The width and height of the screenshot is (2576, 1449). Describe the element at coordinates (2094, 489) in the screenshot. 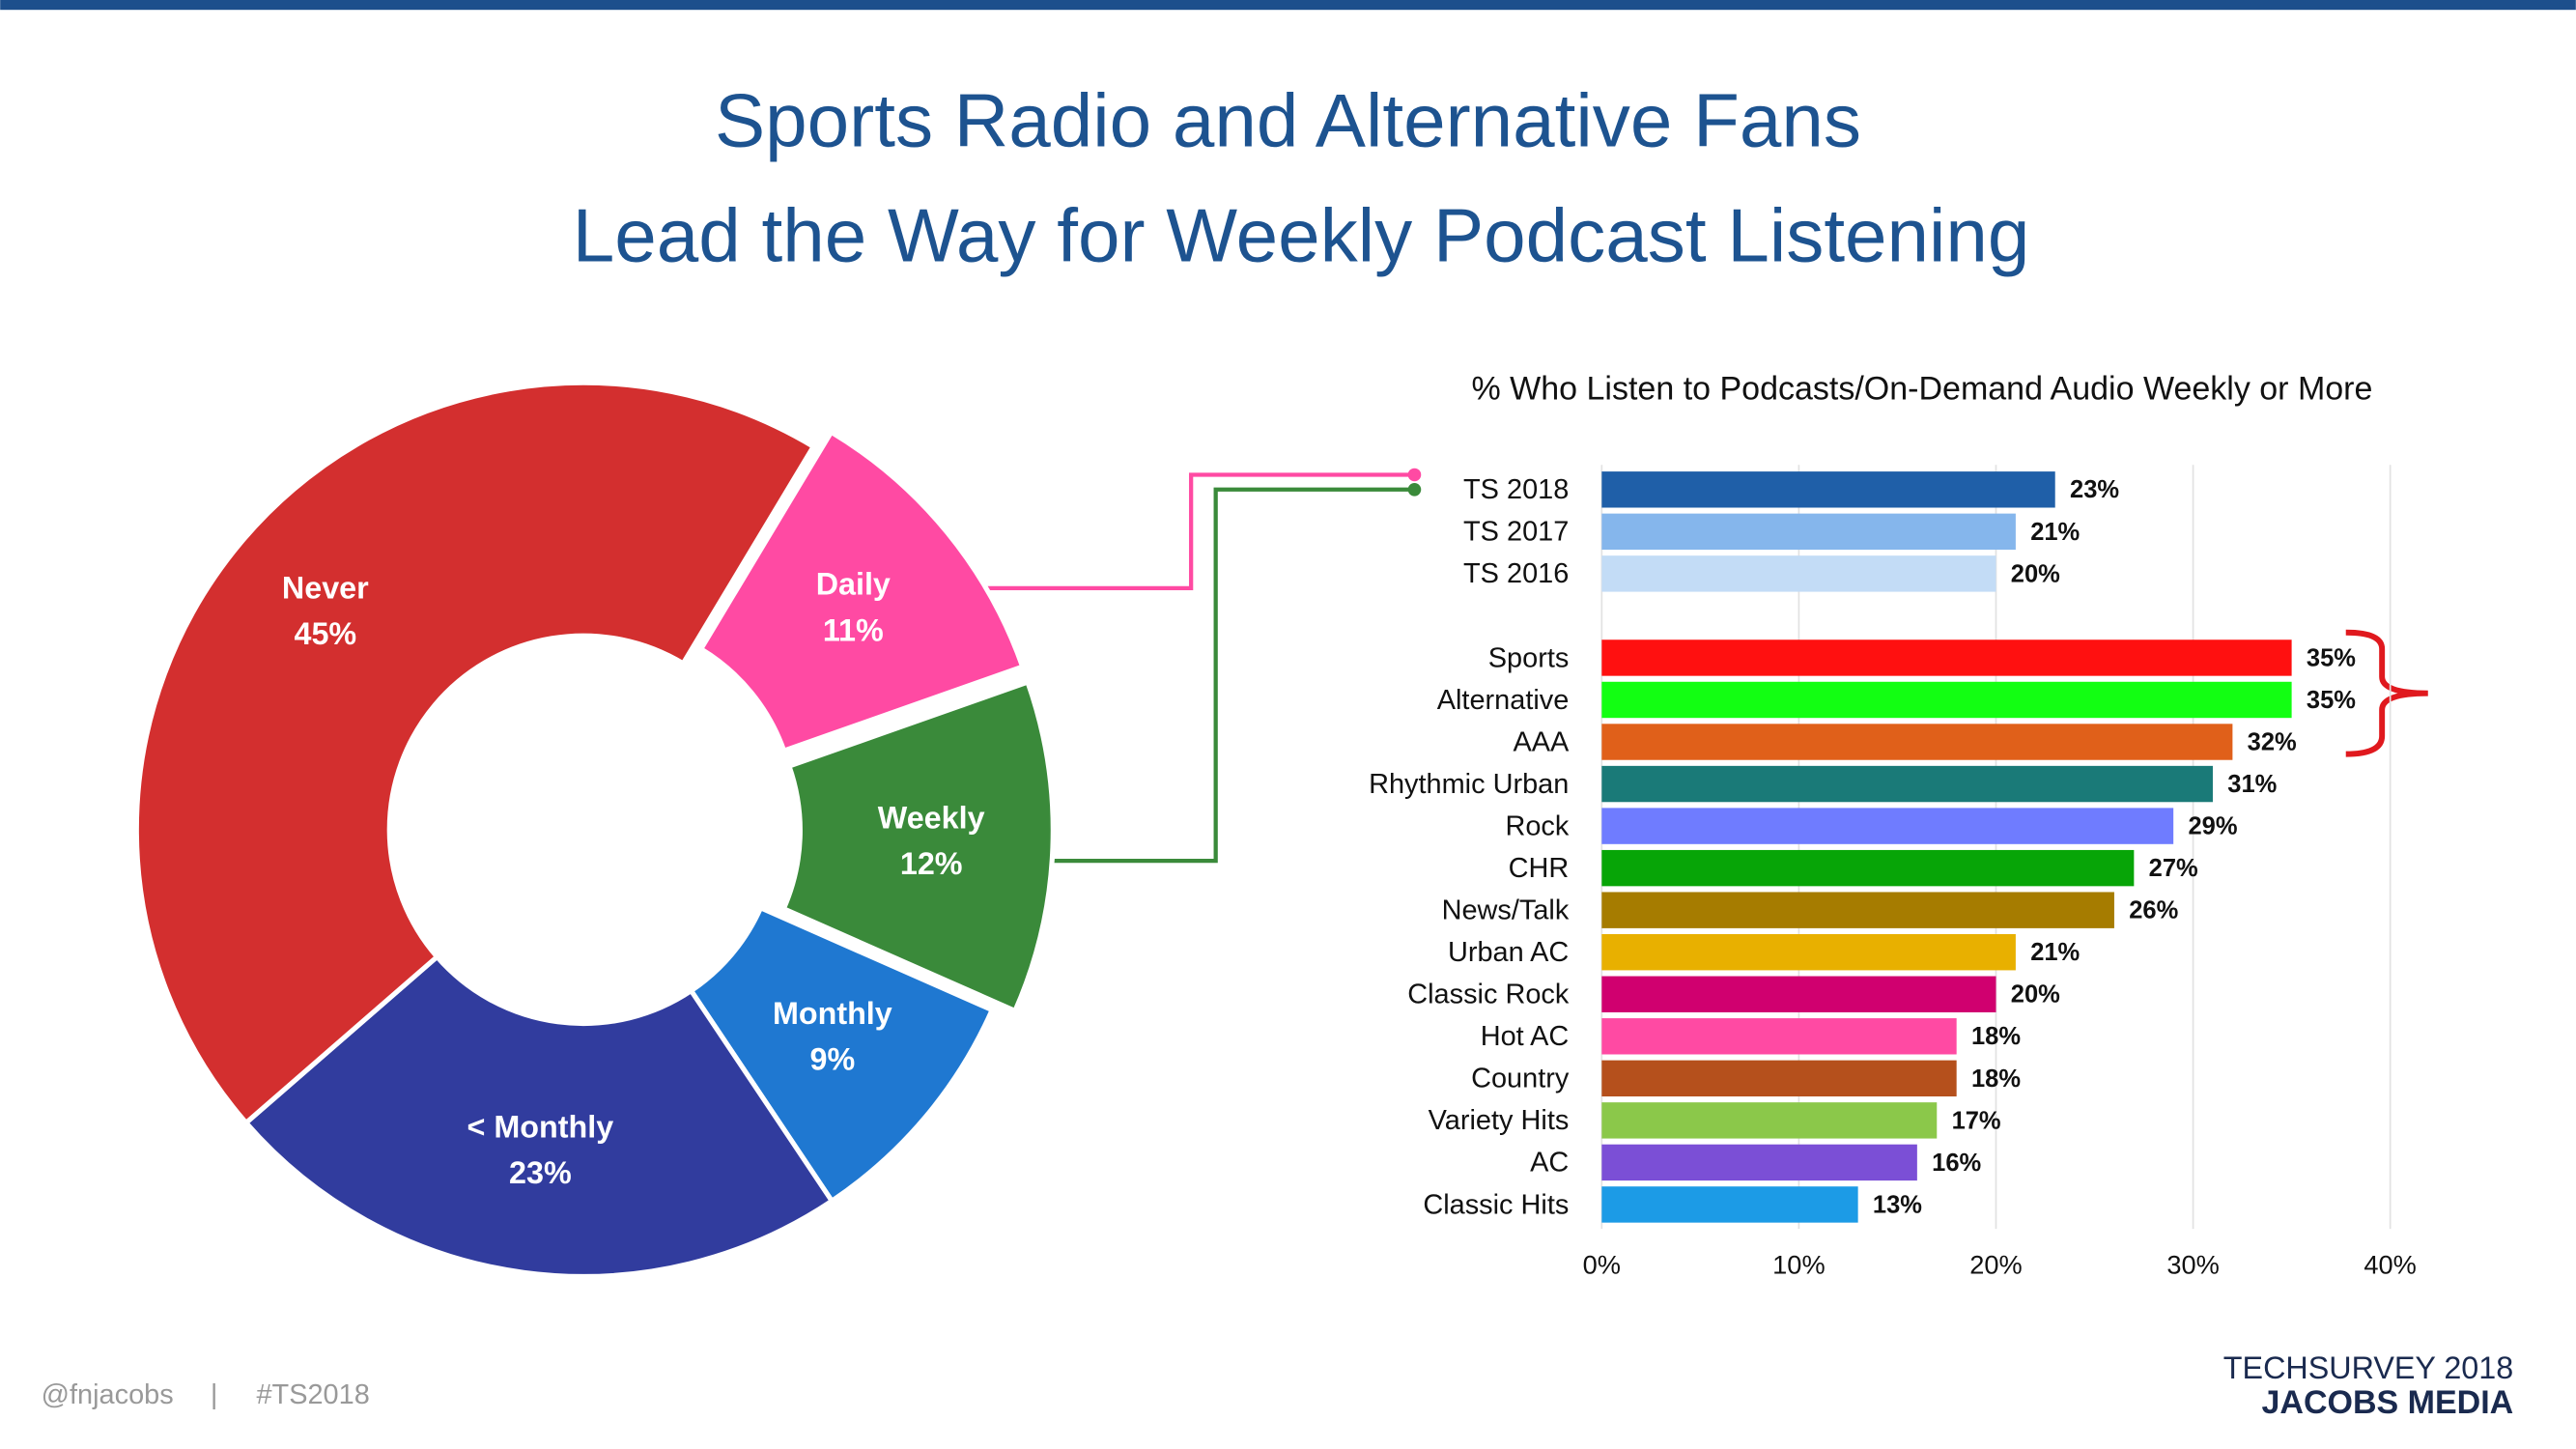

I see `value-label: 23%` at that location.